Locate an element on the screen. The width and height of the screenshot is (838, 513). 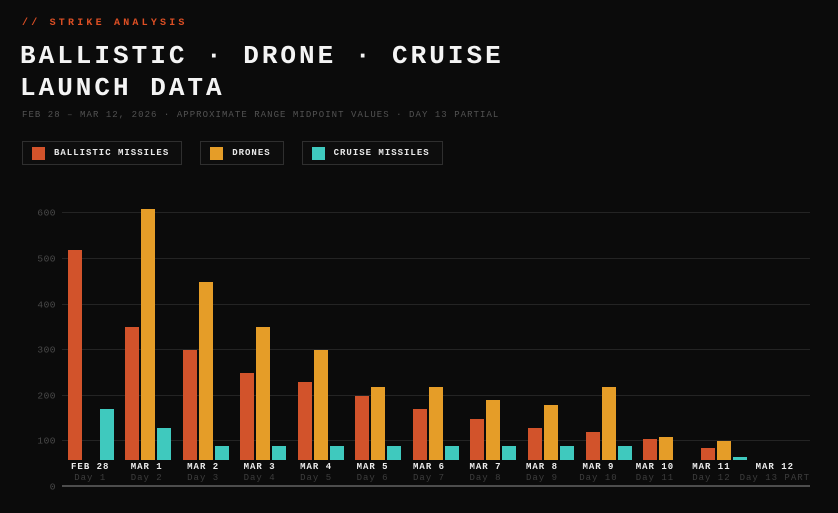
x-label-cell-mar-4: MAR 4 Day 5 is located at coordinates (316, 472).